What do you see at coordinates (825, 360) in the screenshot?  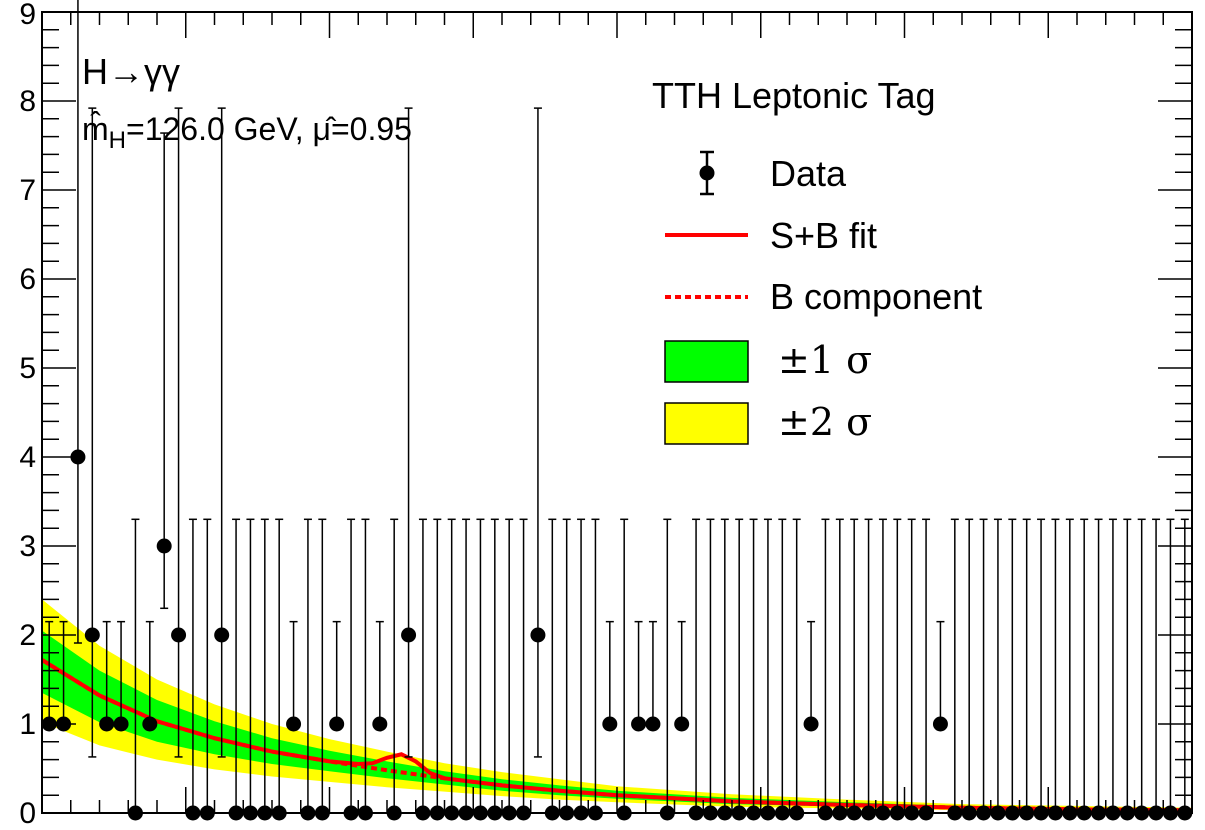 I see `legend-label-one-sigma: ±1 σ` at bounding box center [825, 360].